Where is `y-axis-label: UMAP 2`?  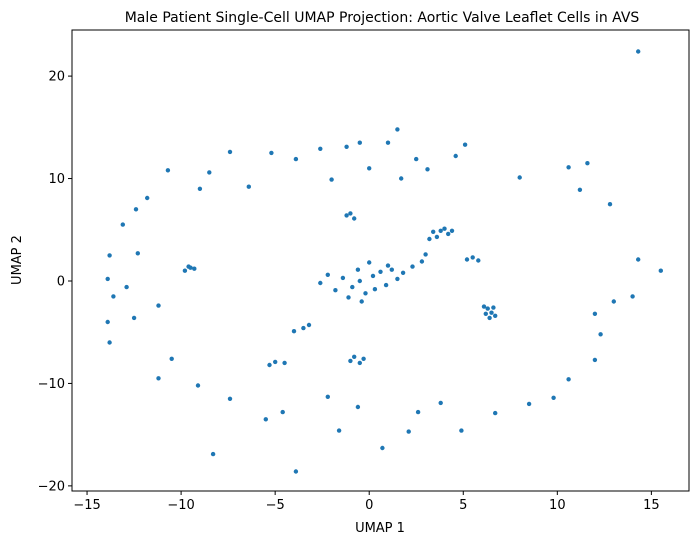
y-axis-label: UMAP 2 is located at coordinates (17, 260).